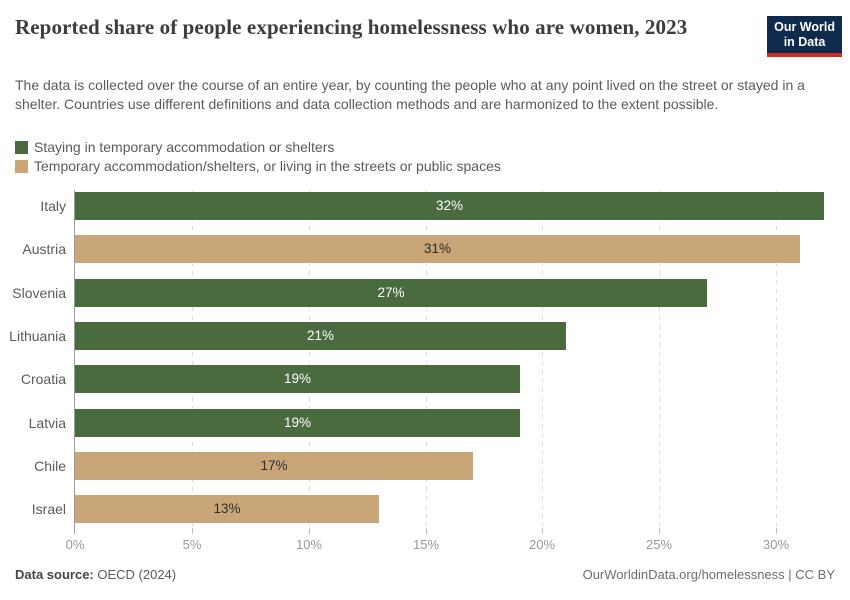  What do you see at coordinates (804, 27) in the screenshot?
I see `owid-logo-line1: Our World` at bounding box center [804, 27].